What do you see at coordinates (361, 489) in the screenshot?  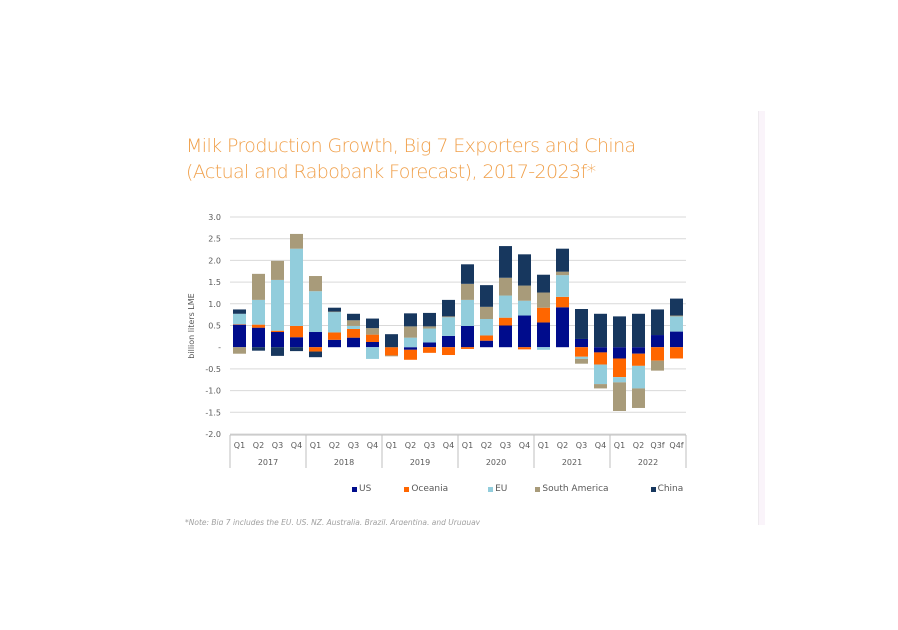 I see `legend-item-us: US` at bounding box center [361, 489].